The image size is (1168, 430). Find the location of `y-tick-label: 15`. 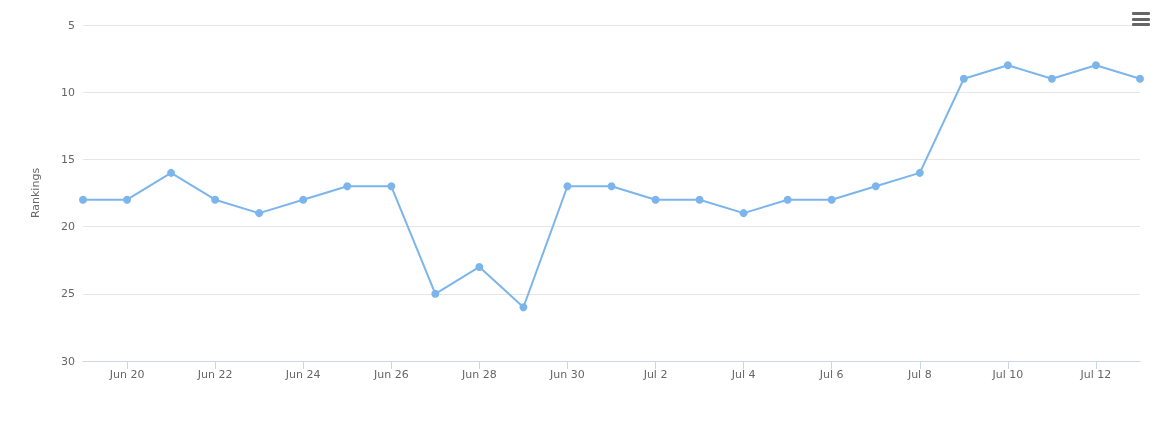

y-tick-label: 15 is located at coordinates (68, 159).